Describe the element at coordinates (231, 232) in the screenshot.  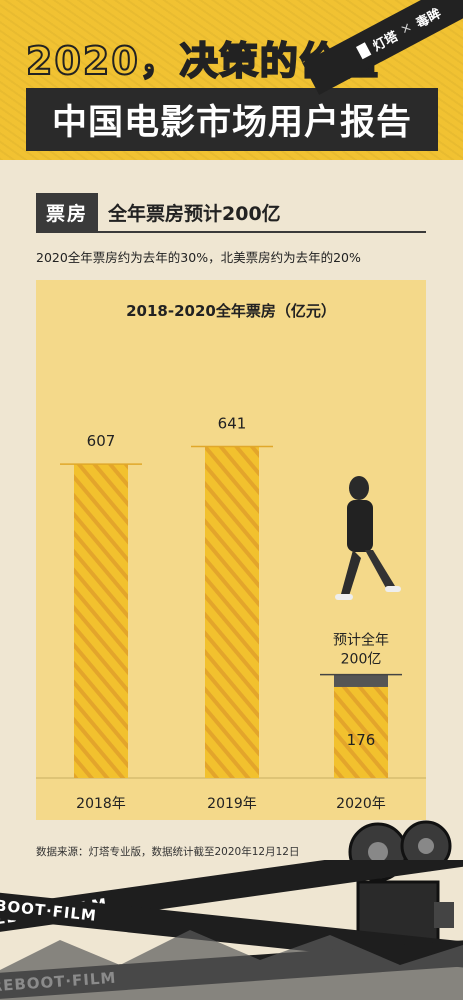
I see `section-divider` at that location.